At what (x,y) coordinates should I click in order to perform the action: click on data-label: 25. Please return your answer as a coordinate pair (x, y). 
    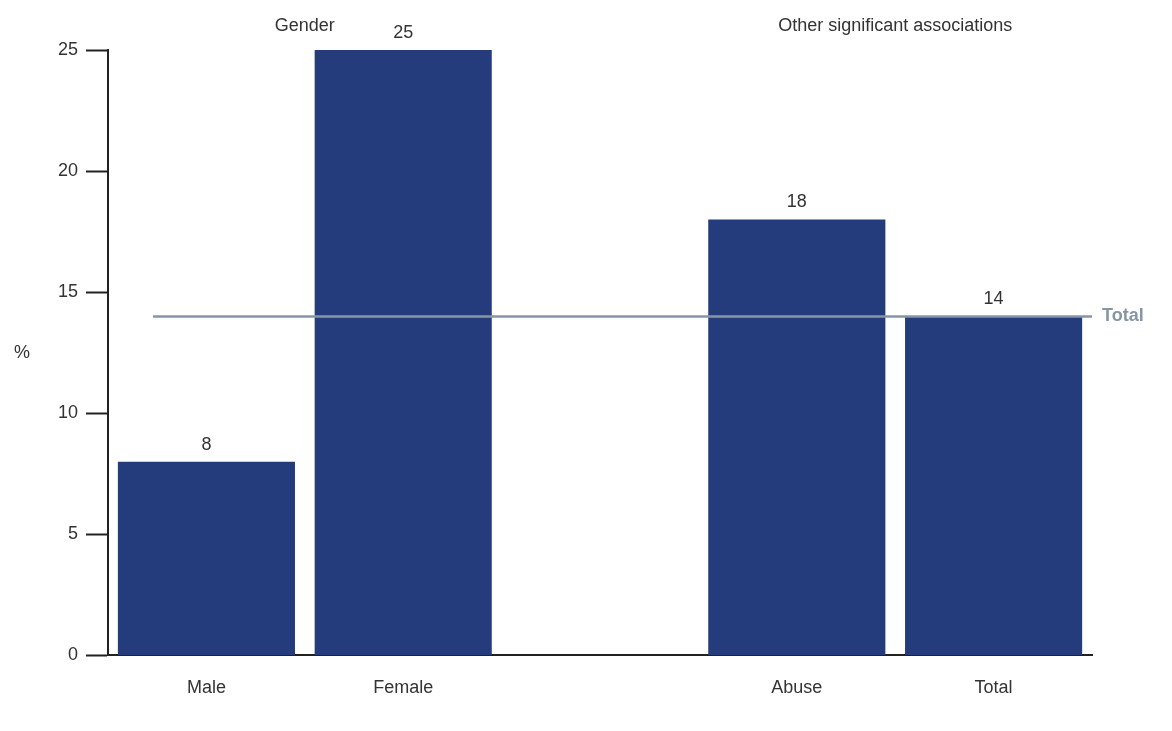
    Looking at the image, I should click on (403, 31).